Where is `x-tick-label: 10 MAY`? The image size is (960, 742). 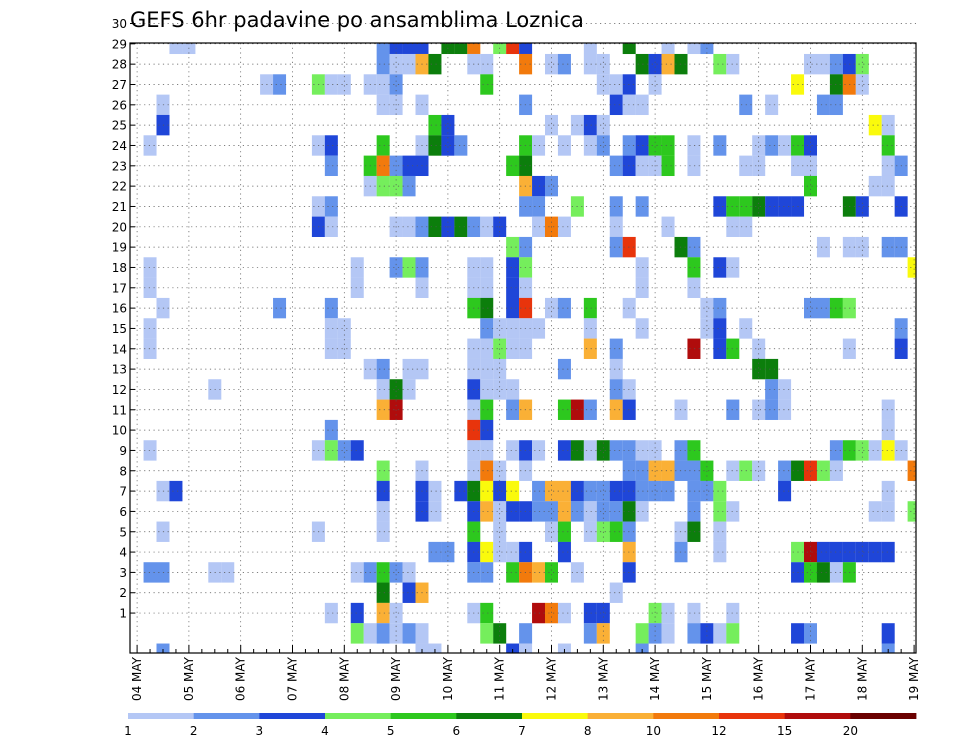
x-tick-label: 10 MAY is located at coordinates (448, 678).